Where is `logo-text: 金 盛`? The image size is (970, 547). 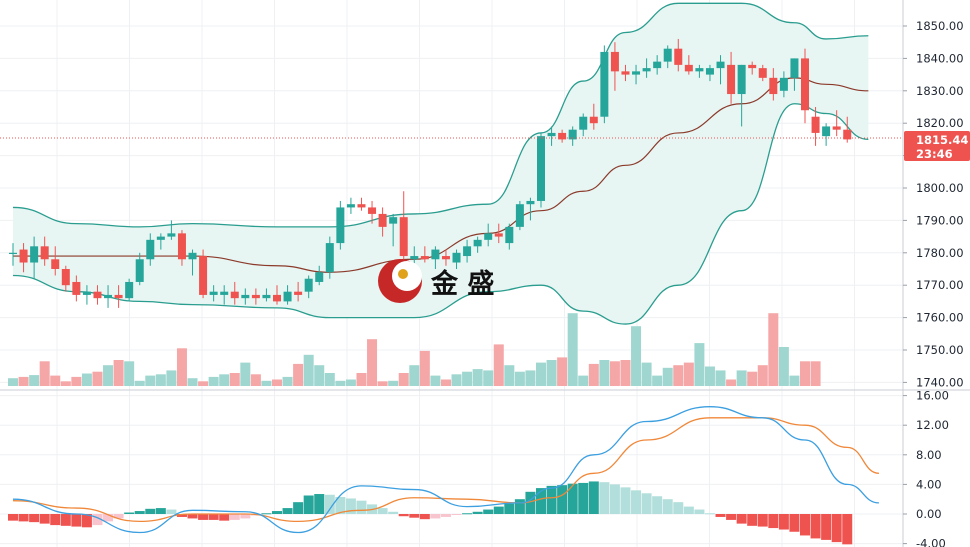 logo-text: 金 盛 is located at coordinates (462, 284).